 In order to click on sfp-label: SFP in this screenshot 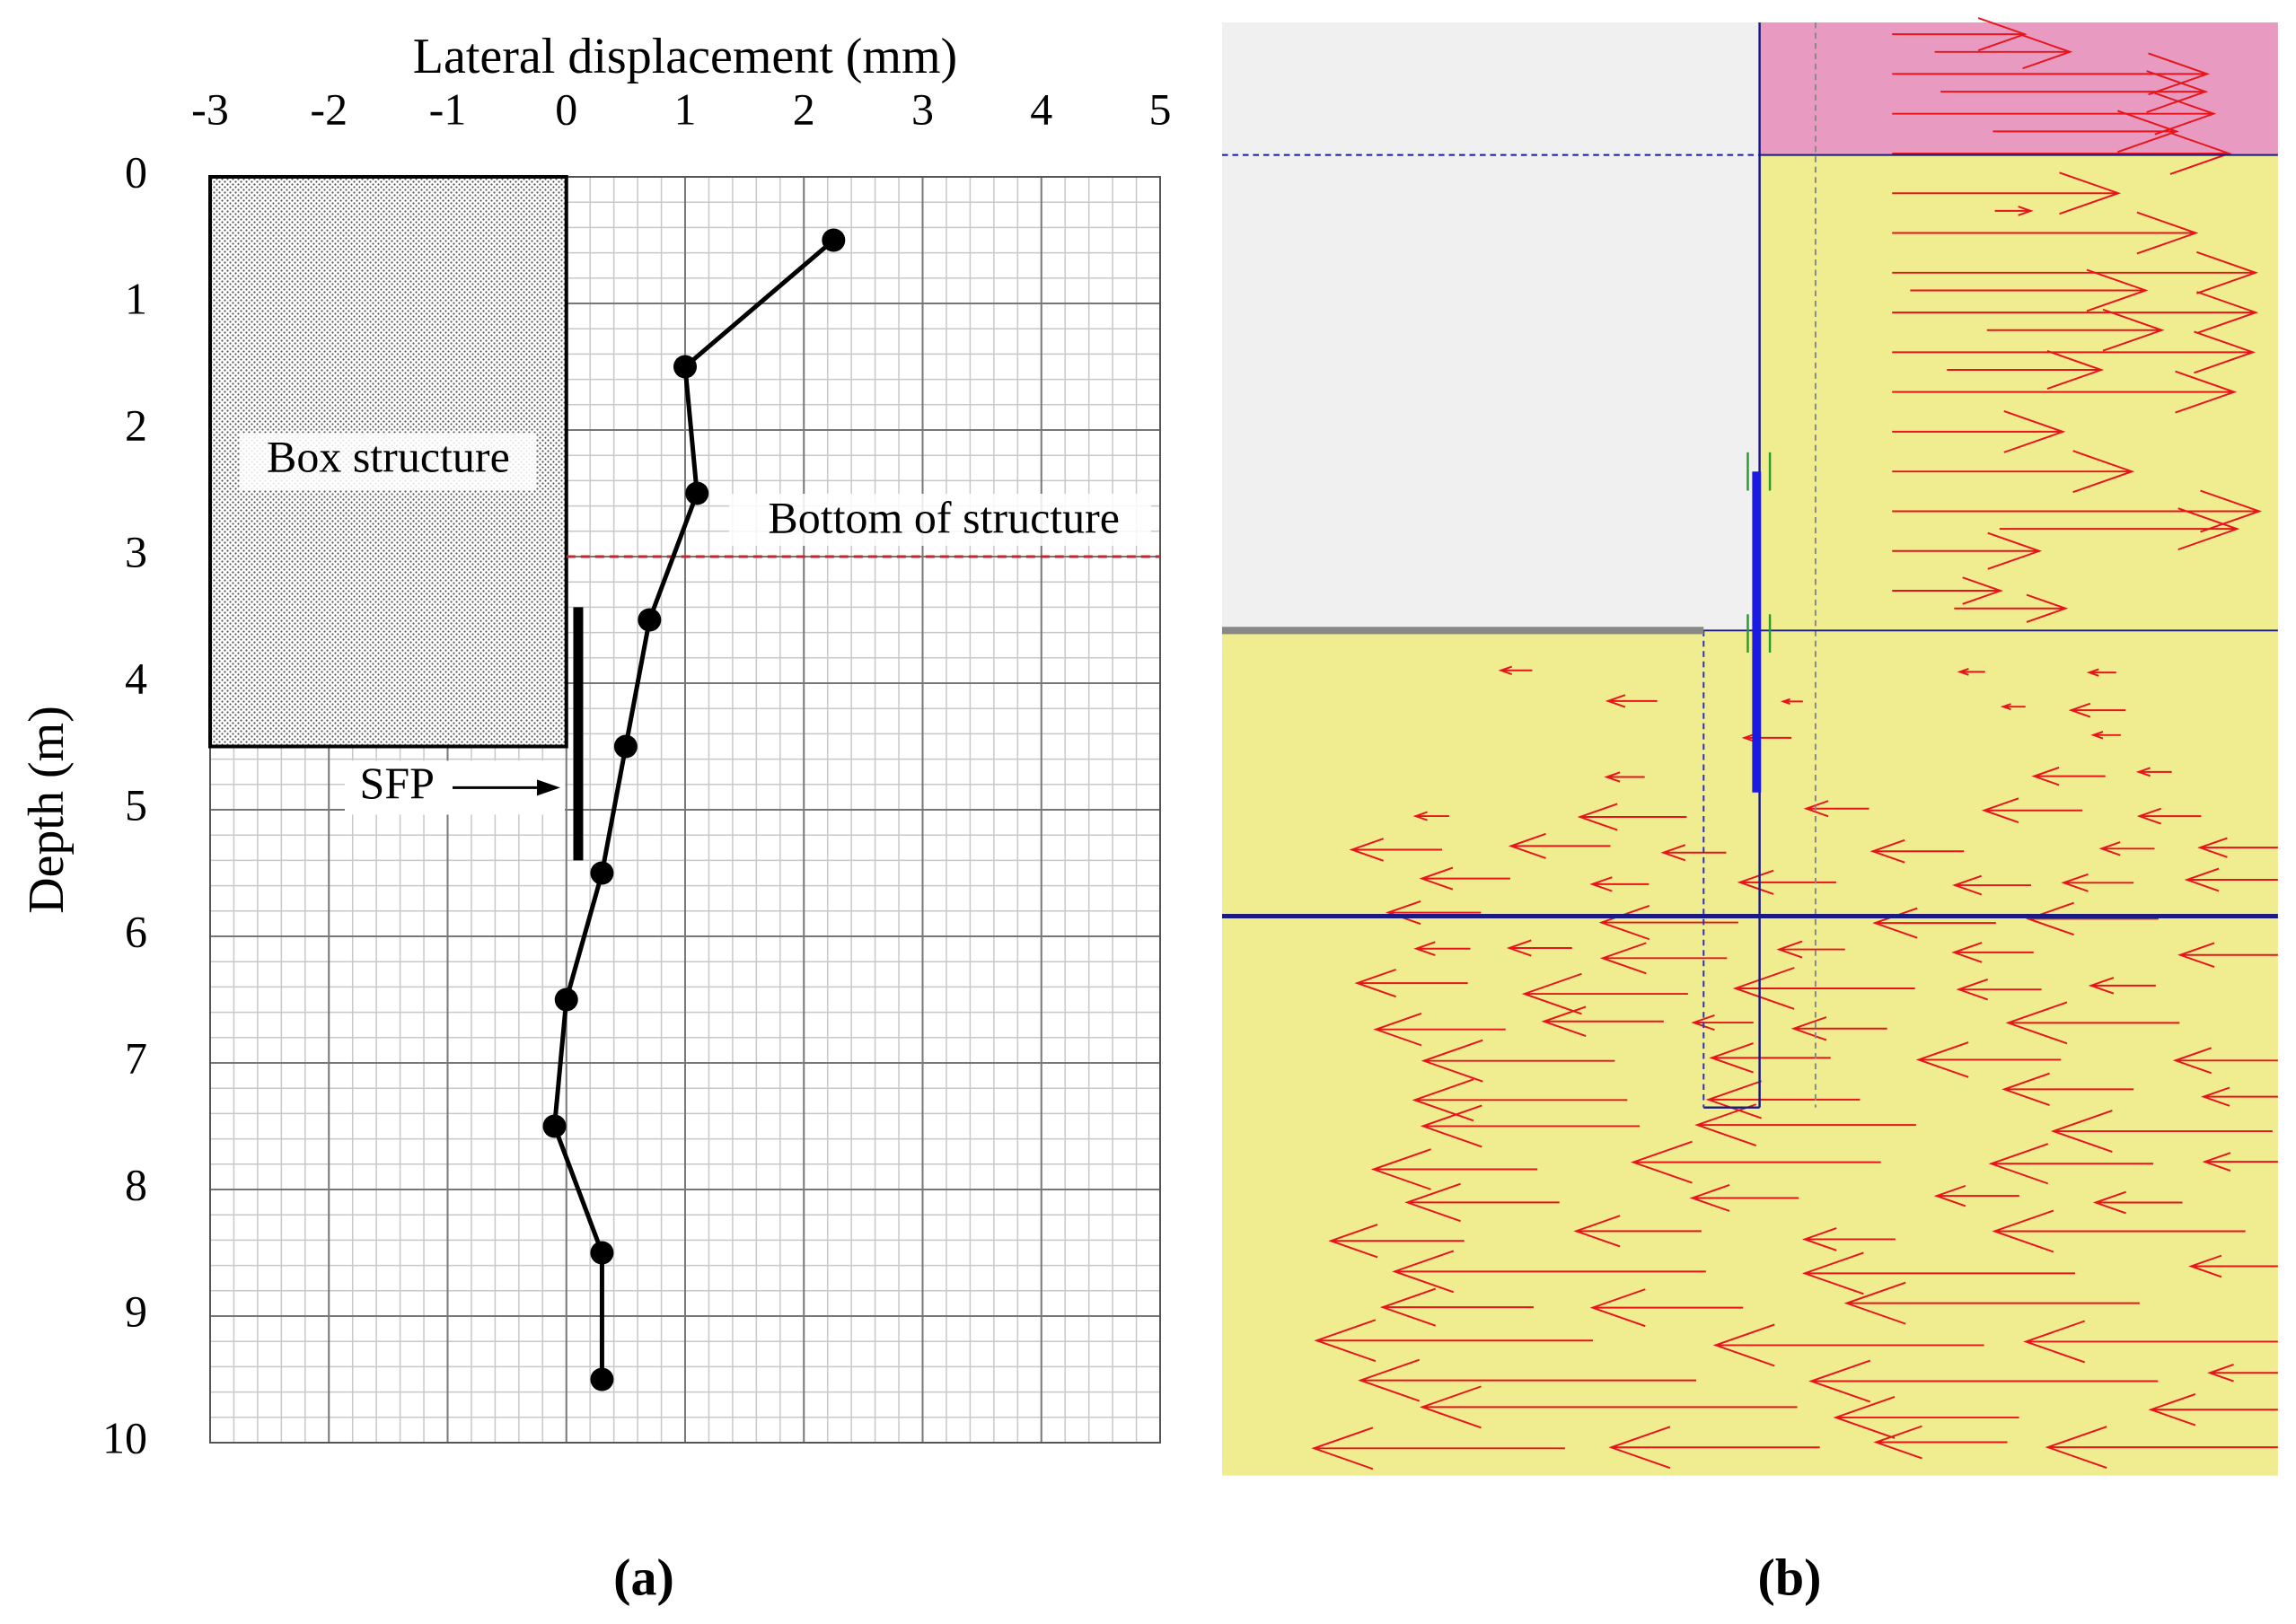, I will do `click(397, 783)`.